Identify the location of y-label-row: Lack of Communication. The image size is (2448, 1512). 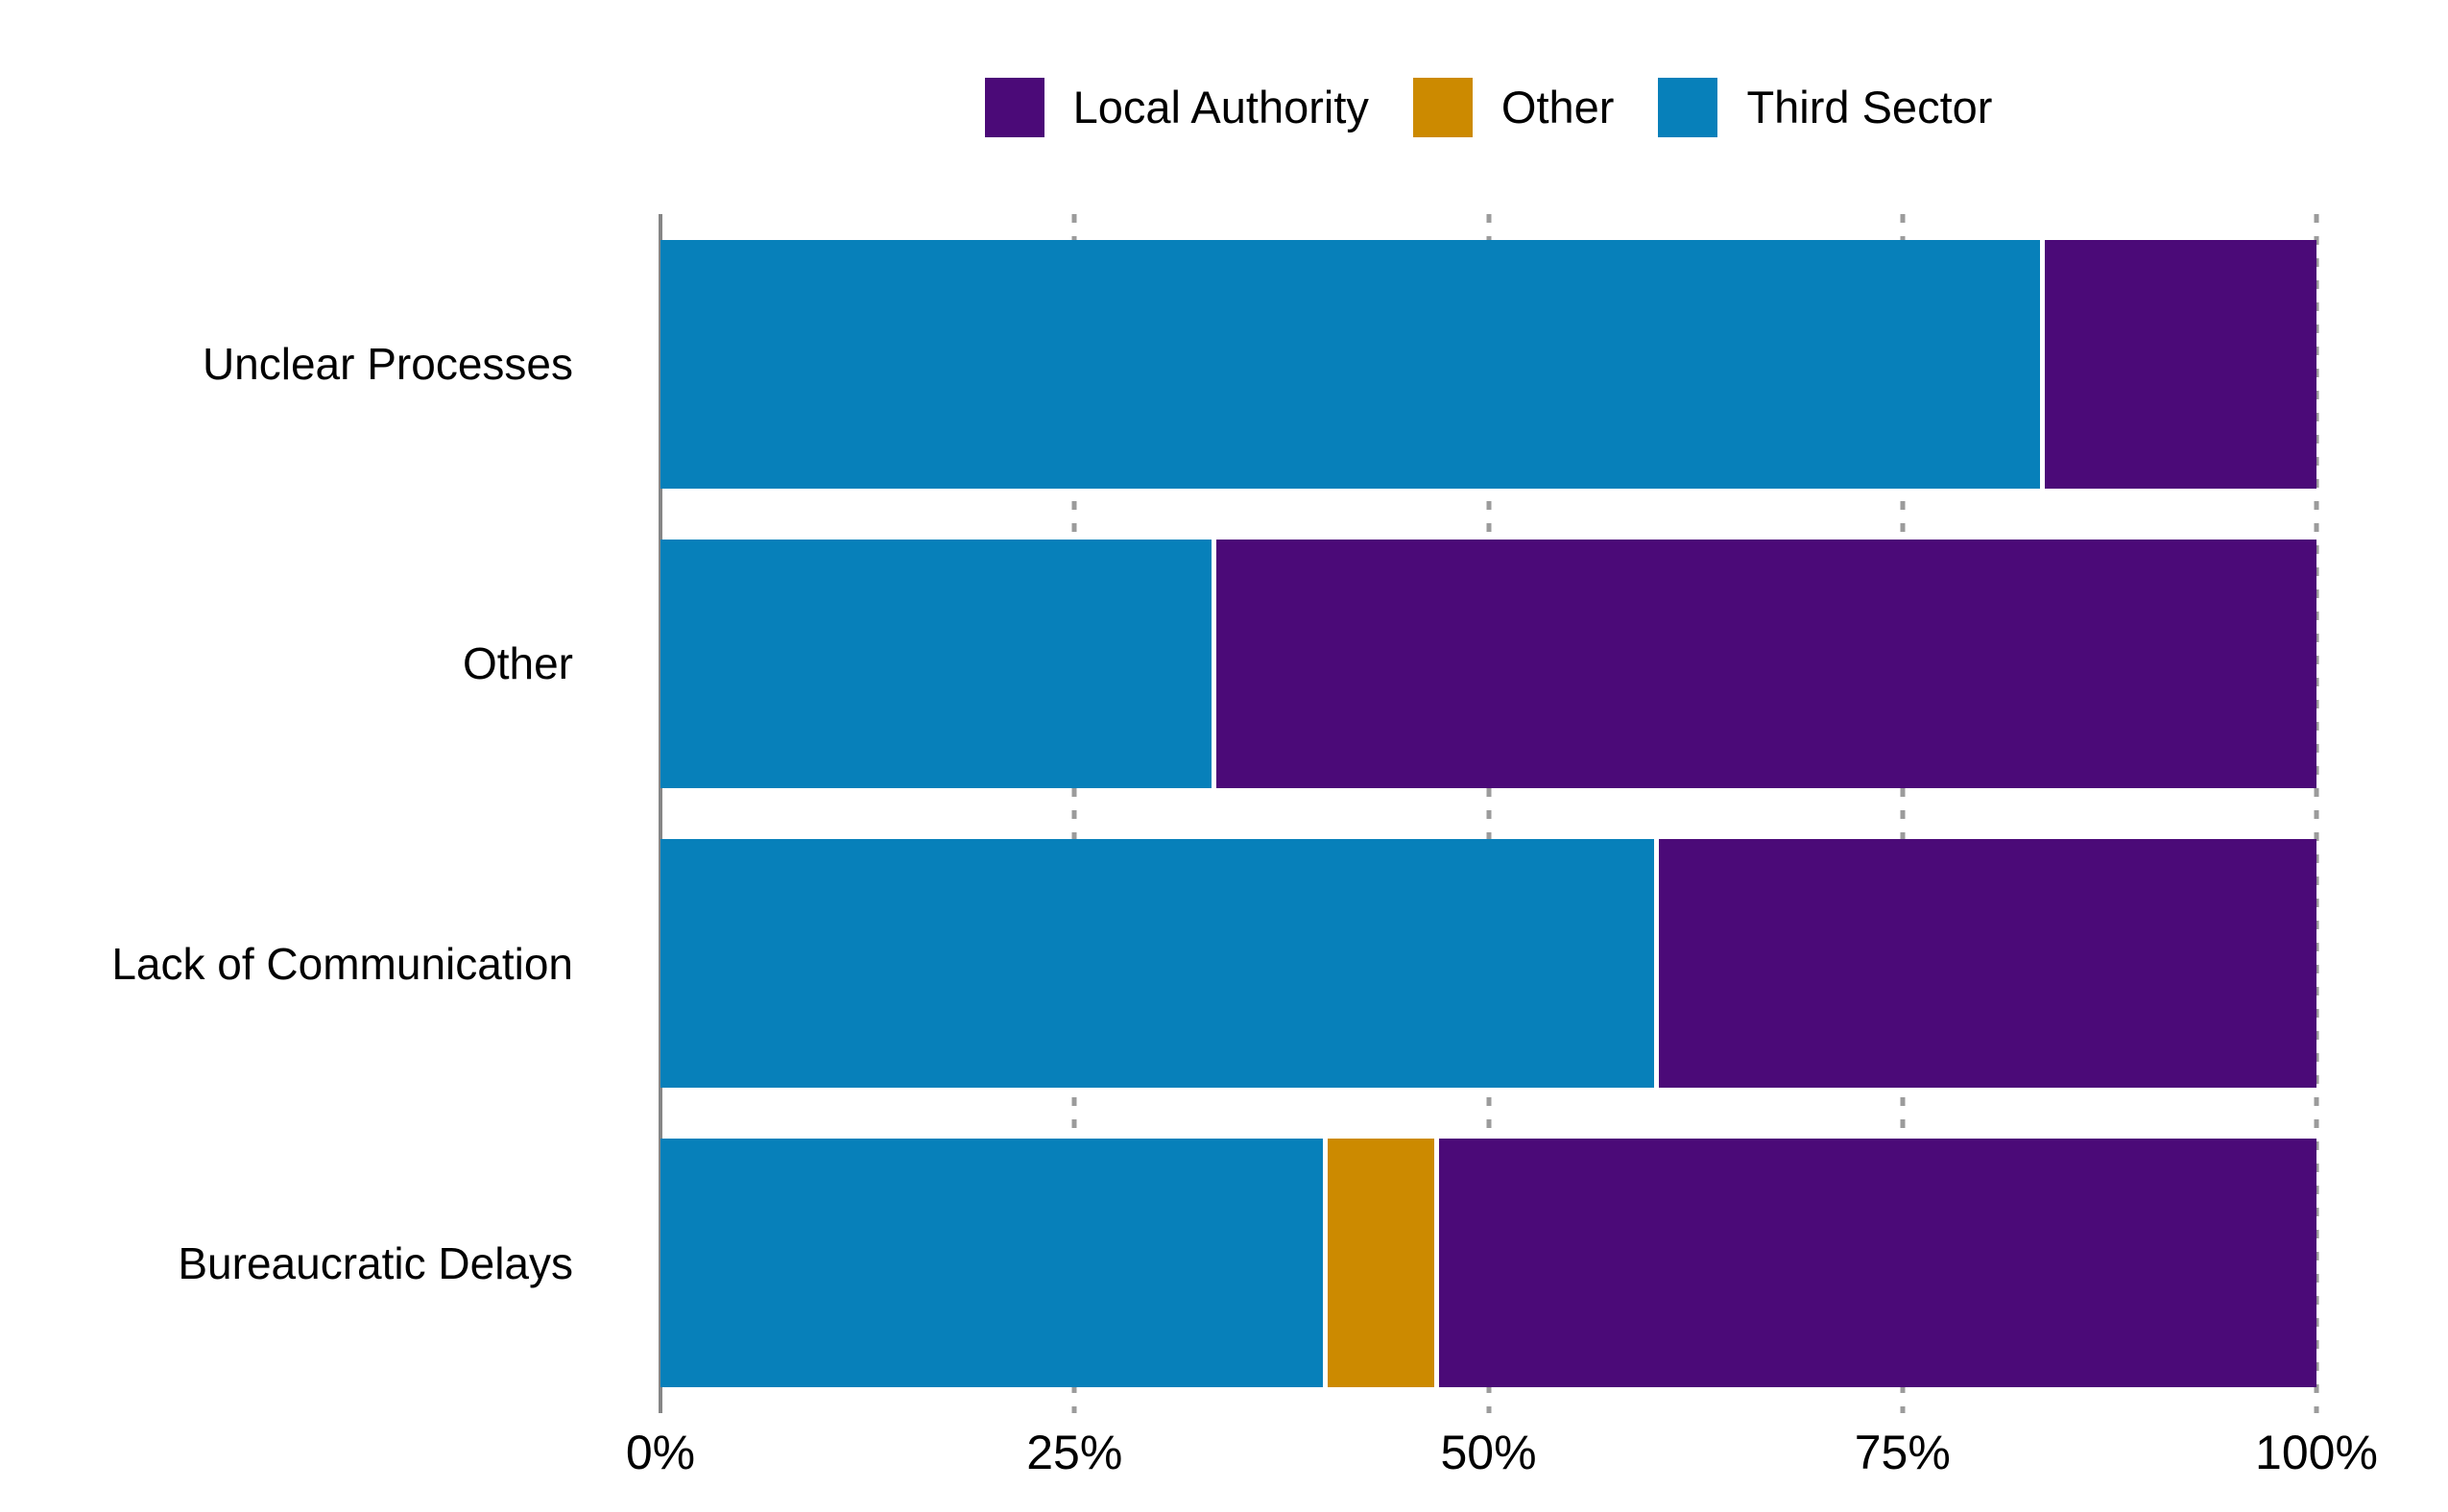
(308, 964).